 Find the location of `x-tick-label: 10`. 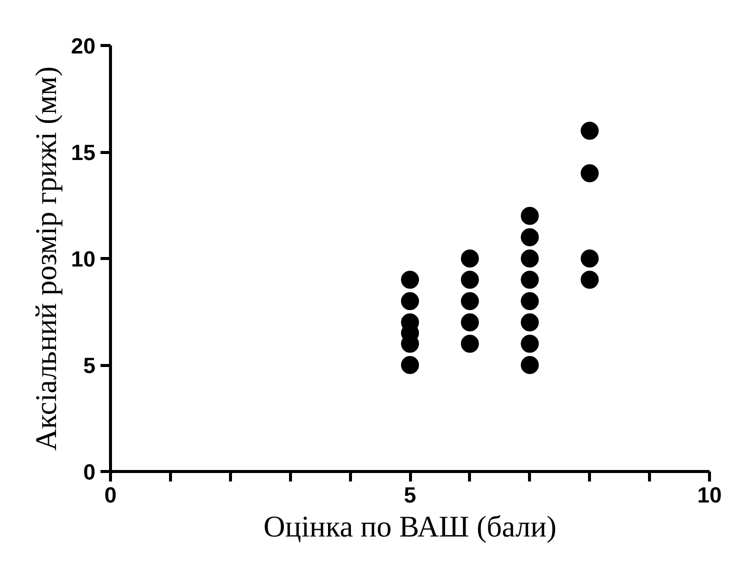

x-tick-label: 10 is located at coordinates (709, 495).